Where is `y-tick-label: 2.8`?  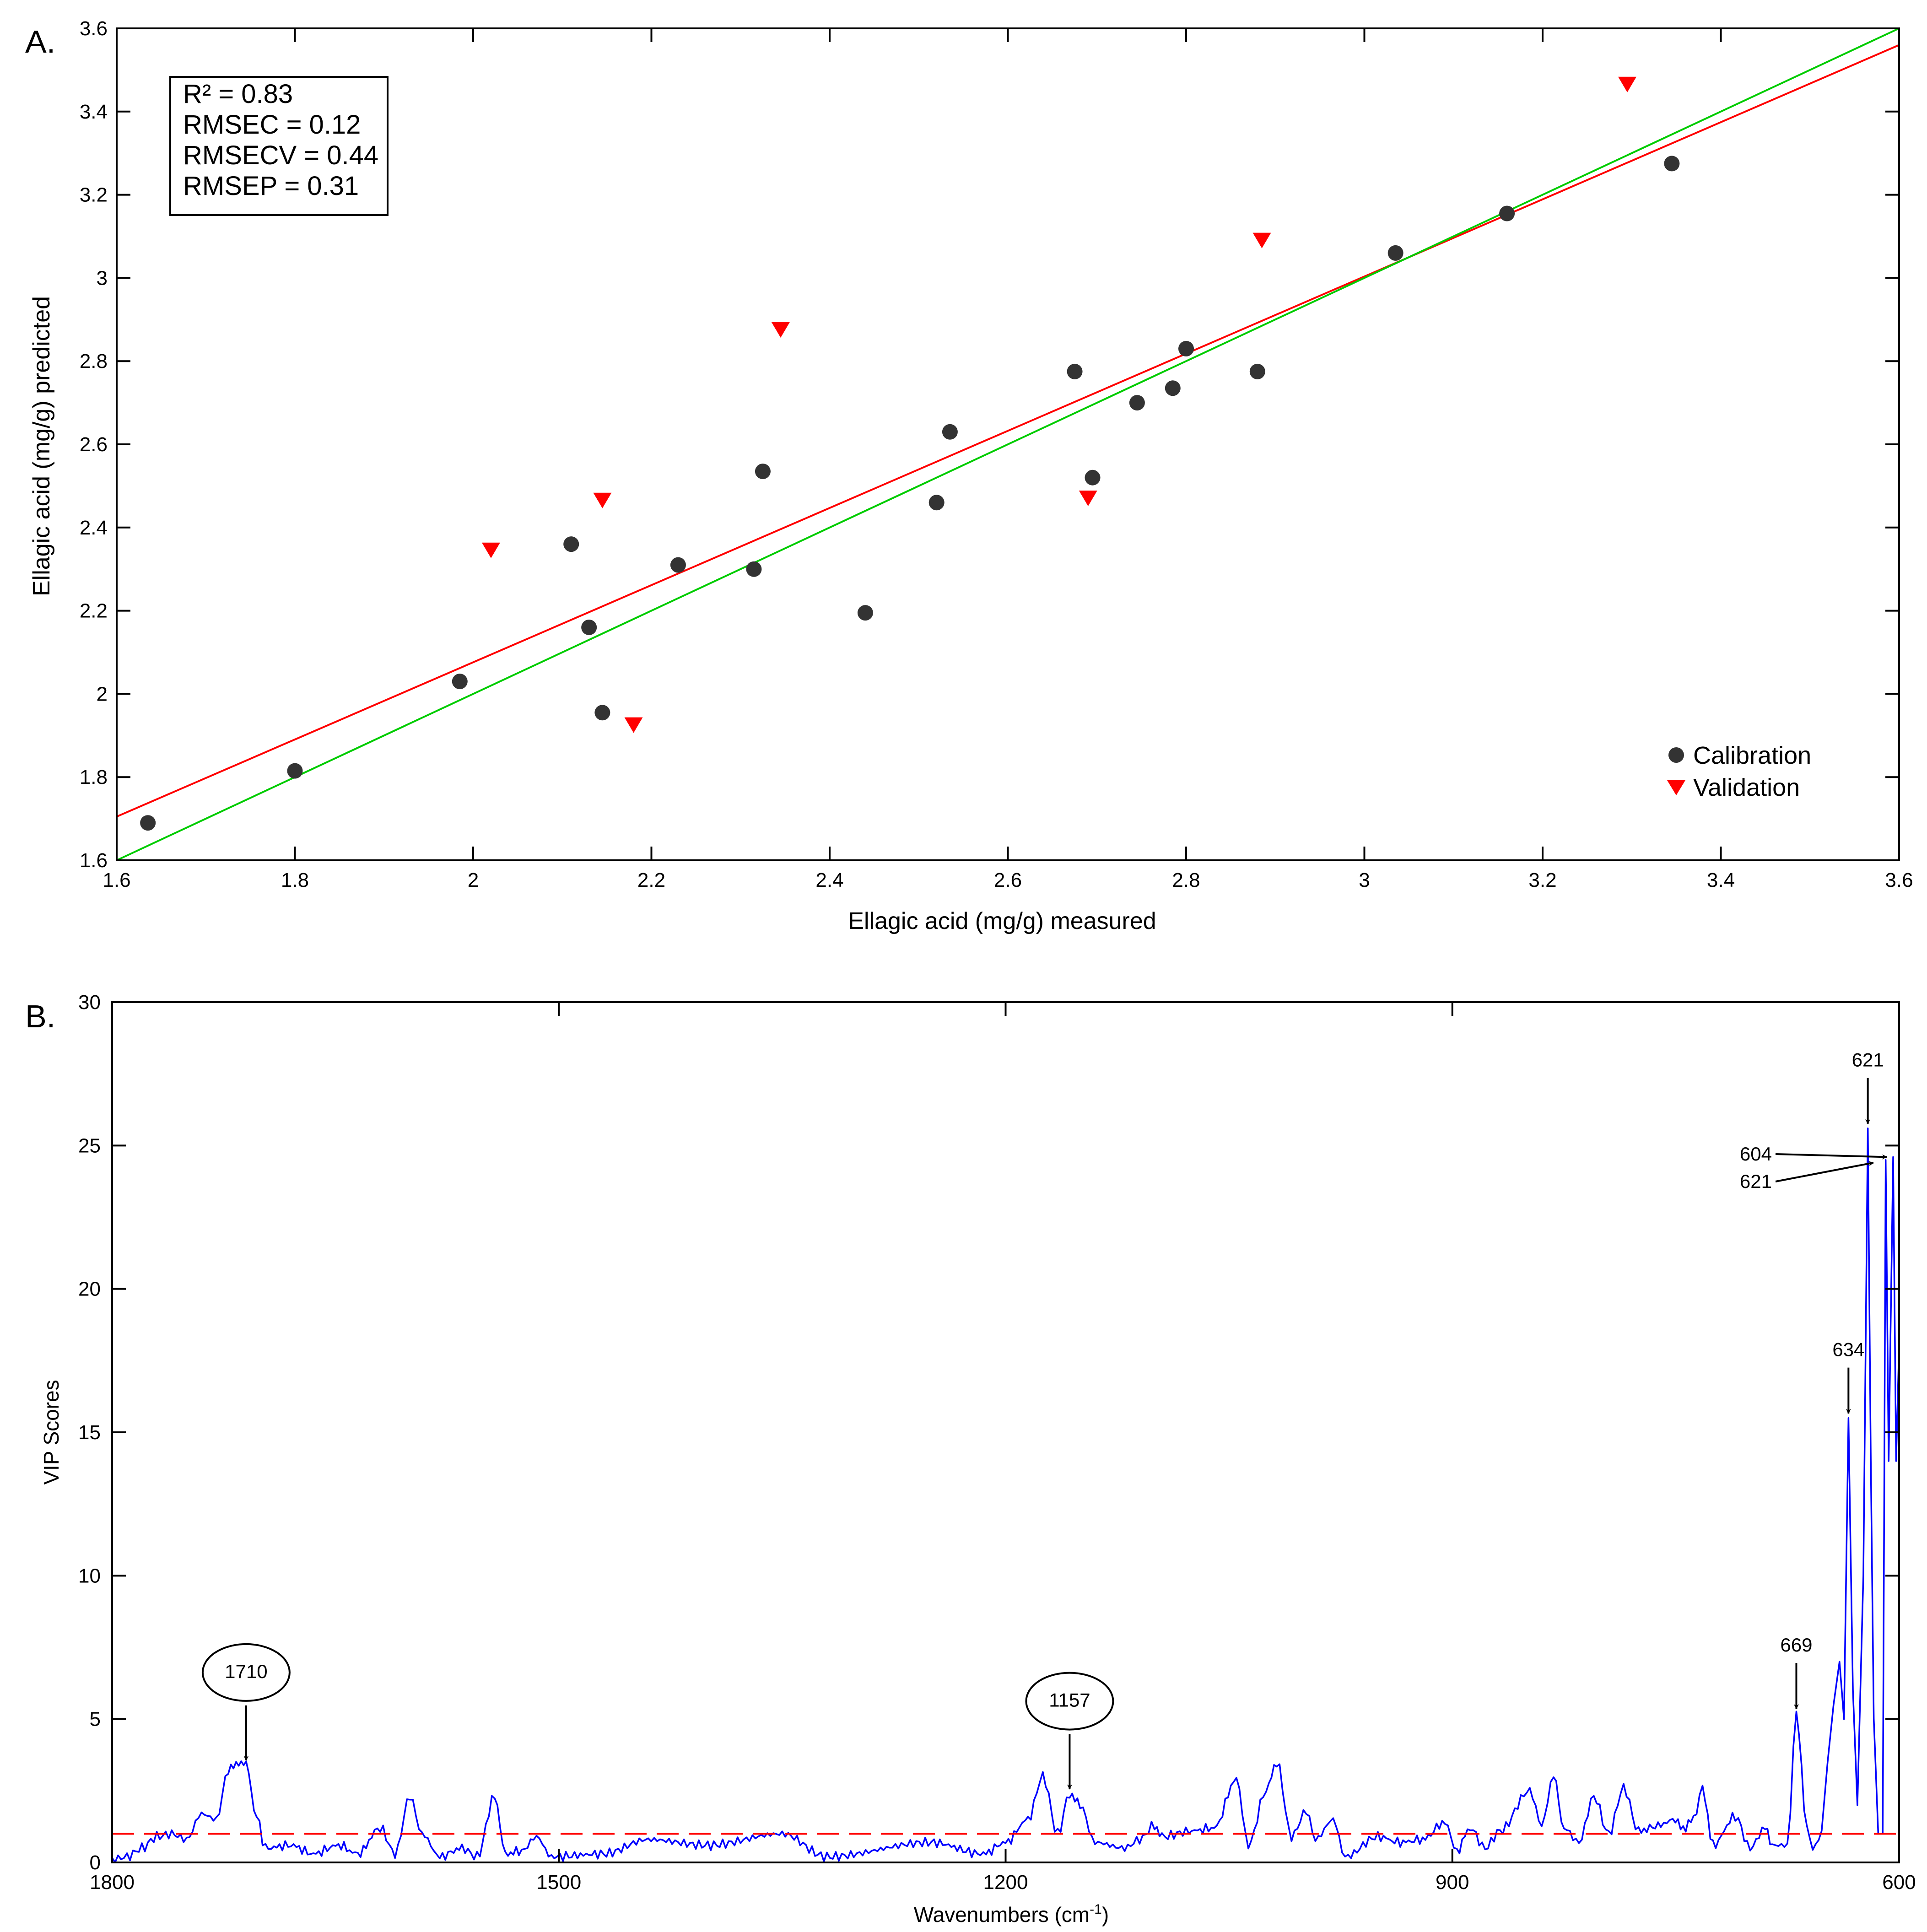
y-tick-label: 2.8 is located at coordinates (94, 361).